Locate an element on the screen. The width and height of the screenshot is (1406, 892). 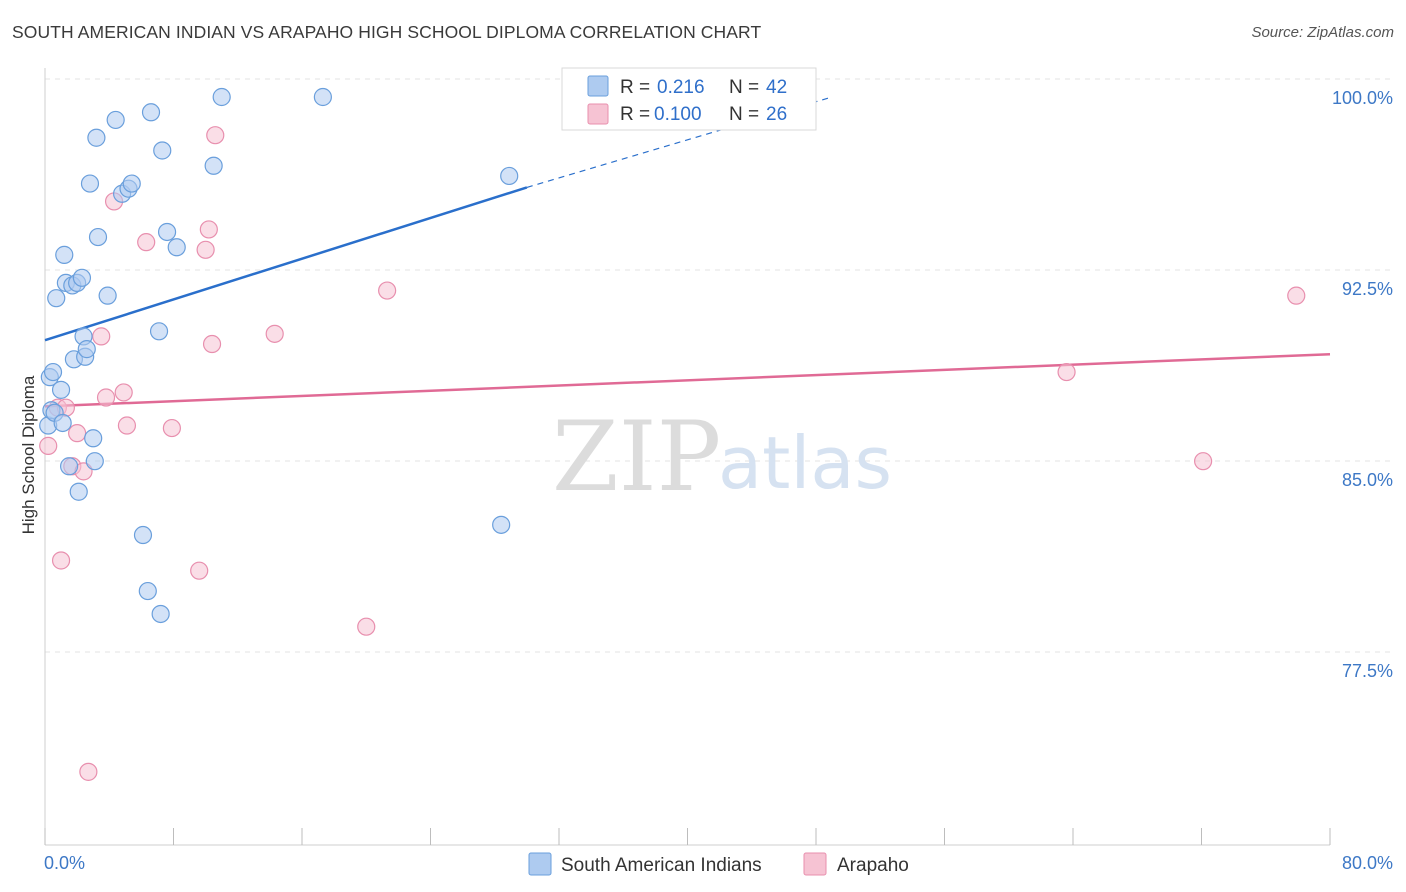
series-legend-label-blue: South American Indians is located at coordinates (661, 865).